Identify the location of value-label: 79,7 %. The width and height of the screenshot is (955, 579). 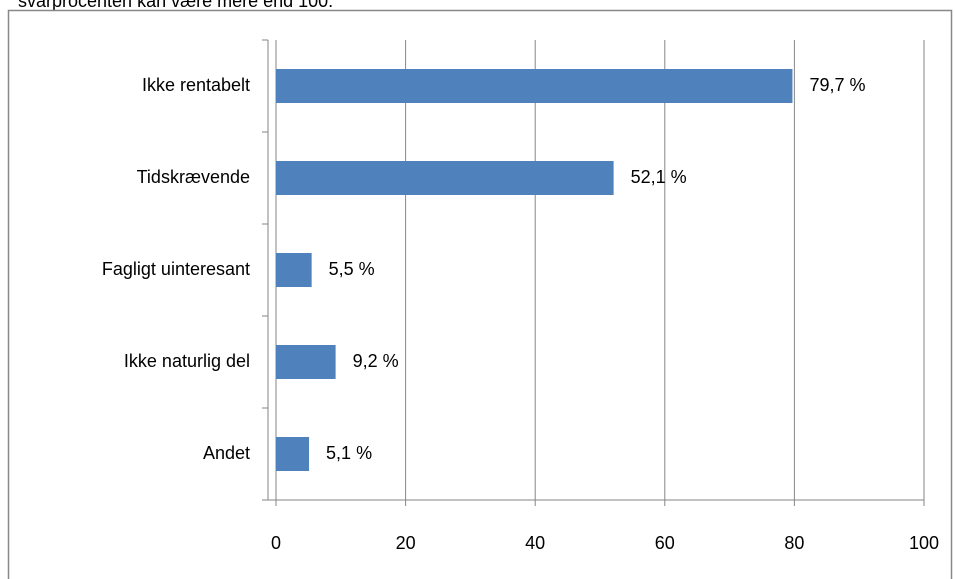
(837, 85).